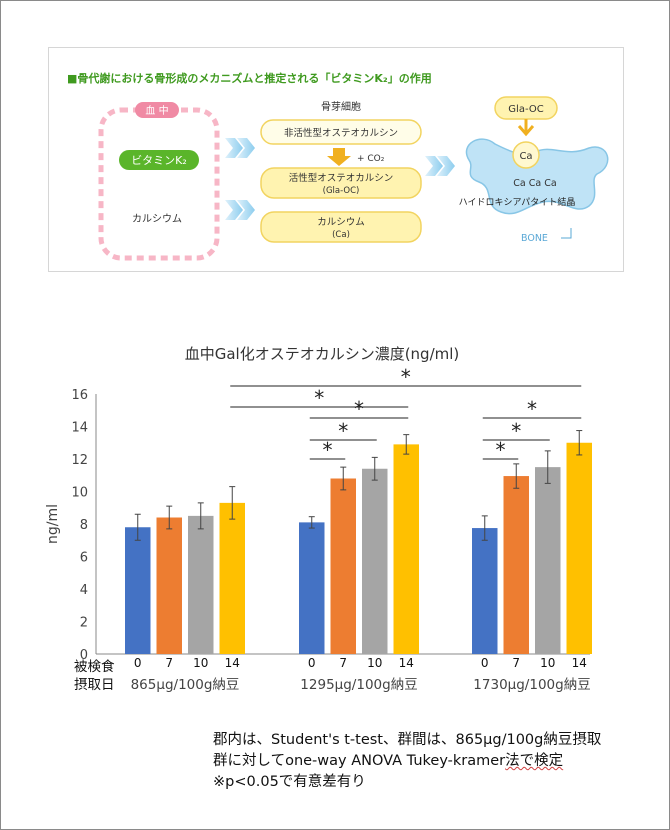 This screenshot has height=830, width=670. I want to click on y-tick-label: 6, so click(84, 558).